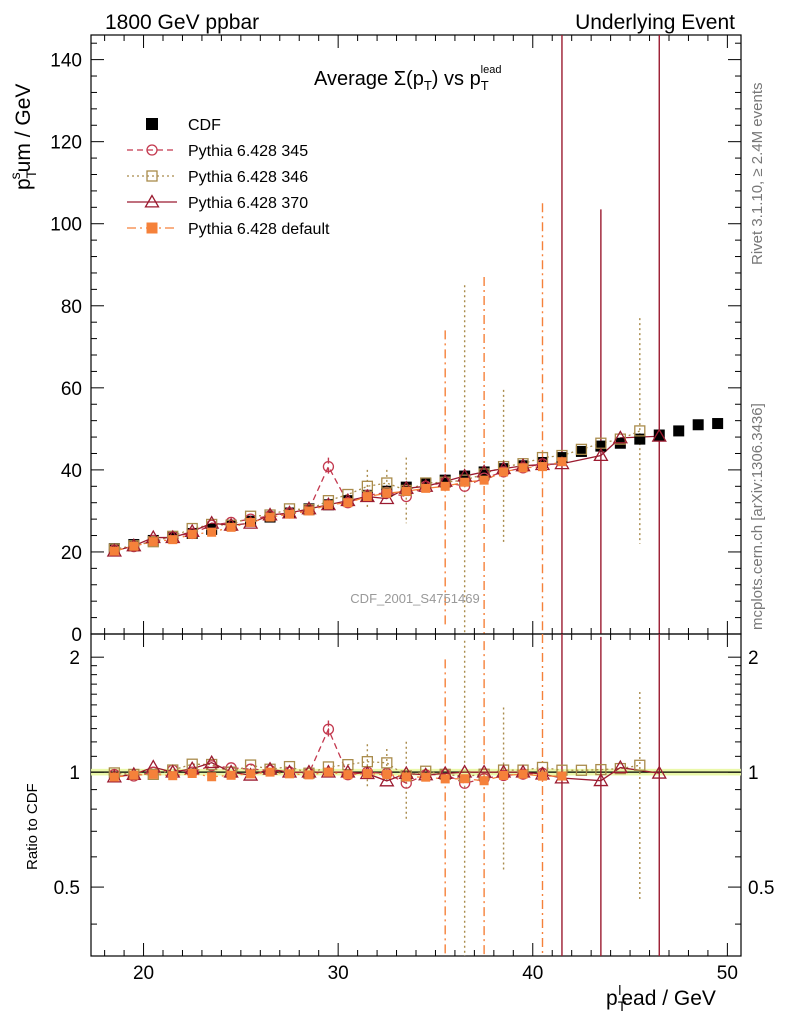 This screenshot has width=786, height=1024. What do you see at coordinates (414, 598) in the screenshot?
I see `watermark: CDF_2001_S4751469` at bounding box center [414, 598].